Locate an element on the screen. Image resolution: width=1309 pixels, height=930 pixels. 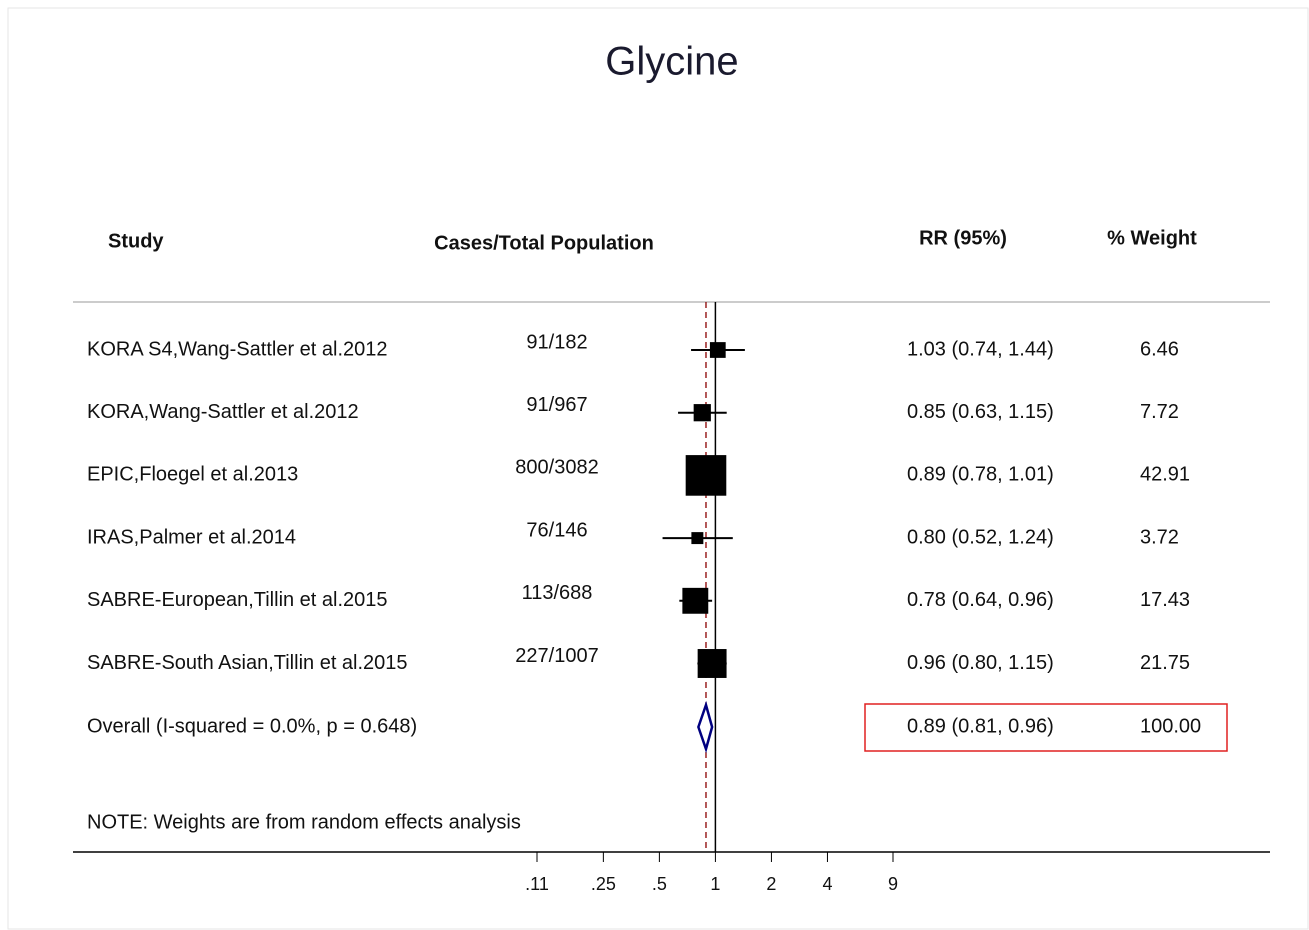
x-tick-label: 2 is located at coordinates (771, 884).